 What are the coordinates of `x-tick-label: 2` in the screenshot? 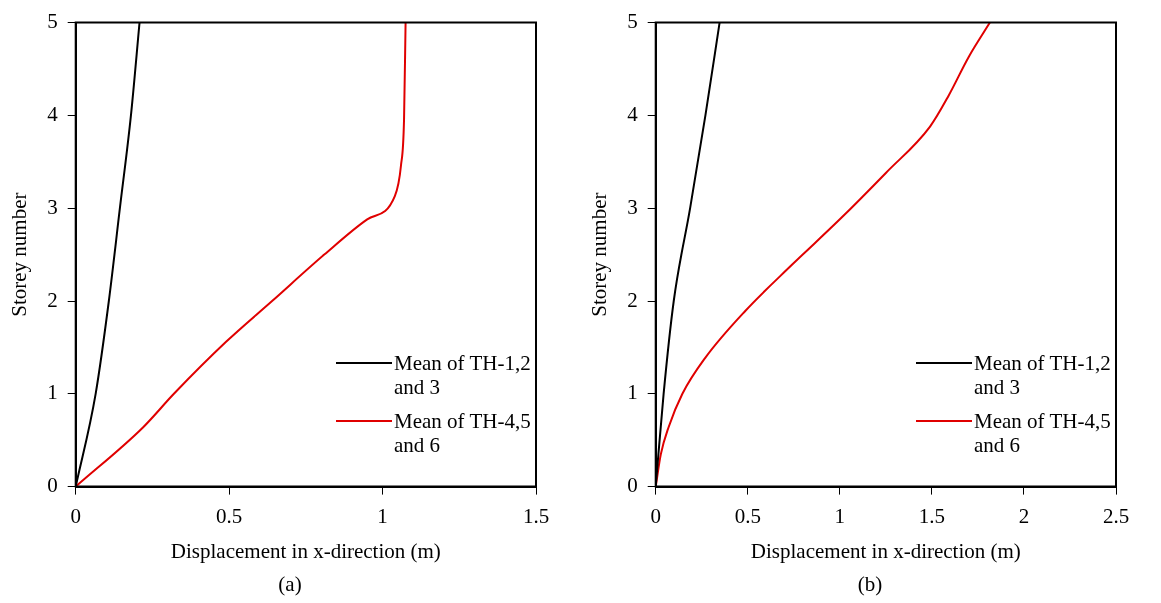 It's located at (1024, 515).